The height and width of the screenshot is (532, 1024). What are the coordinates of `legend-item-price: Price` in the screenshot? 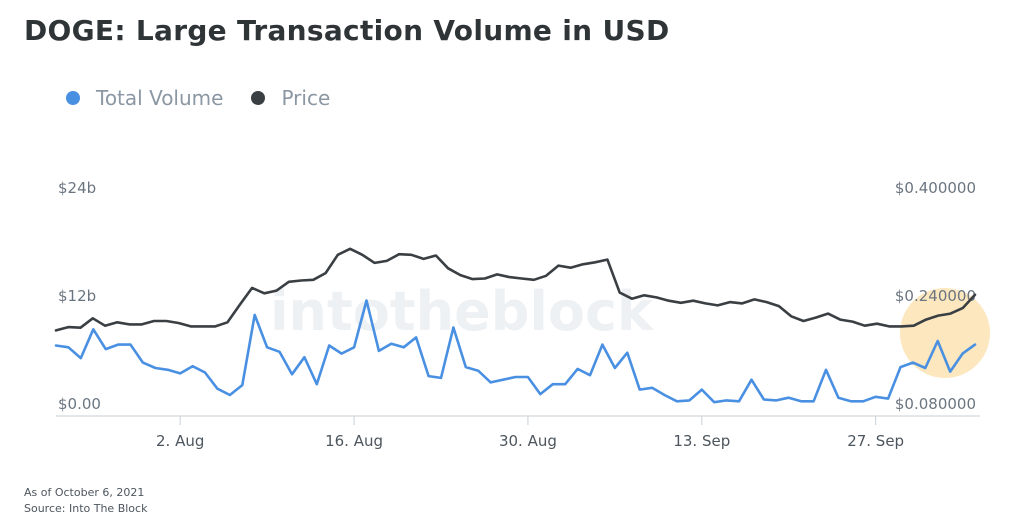 It's located at (290, 98).